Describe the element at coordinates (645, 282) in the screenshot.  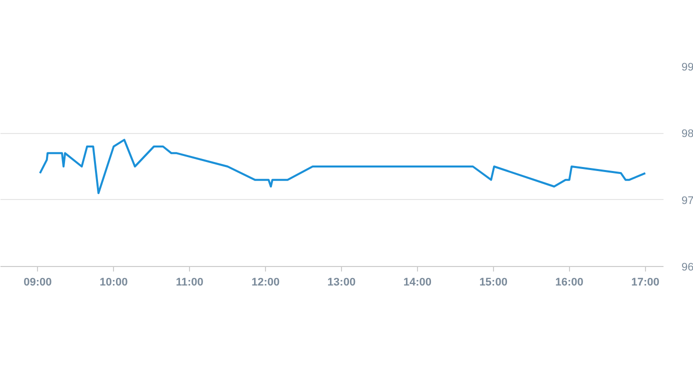
I see `x-tick-label: 17:00` at that location.